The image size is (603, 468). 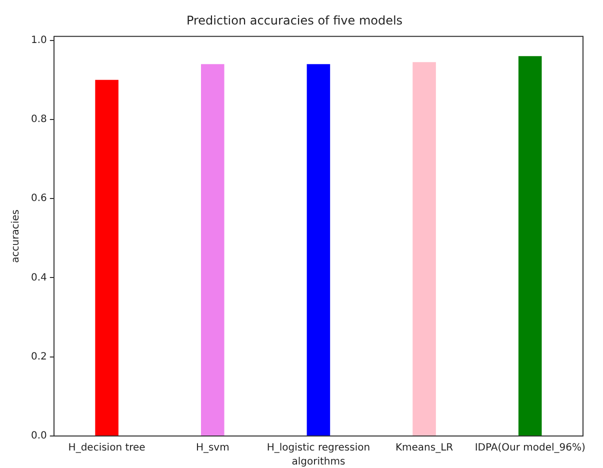 I want to click on y-axis-title: accuracies, so click(x=16, y=236).